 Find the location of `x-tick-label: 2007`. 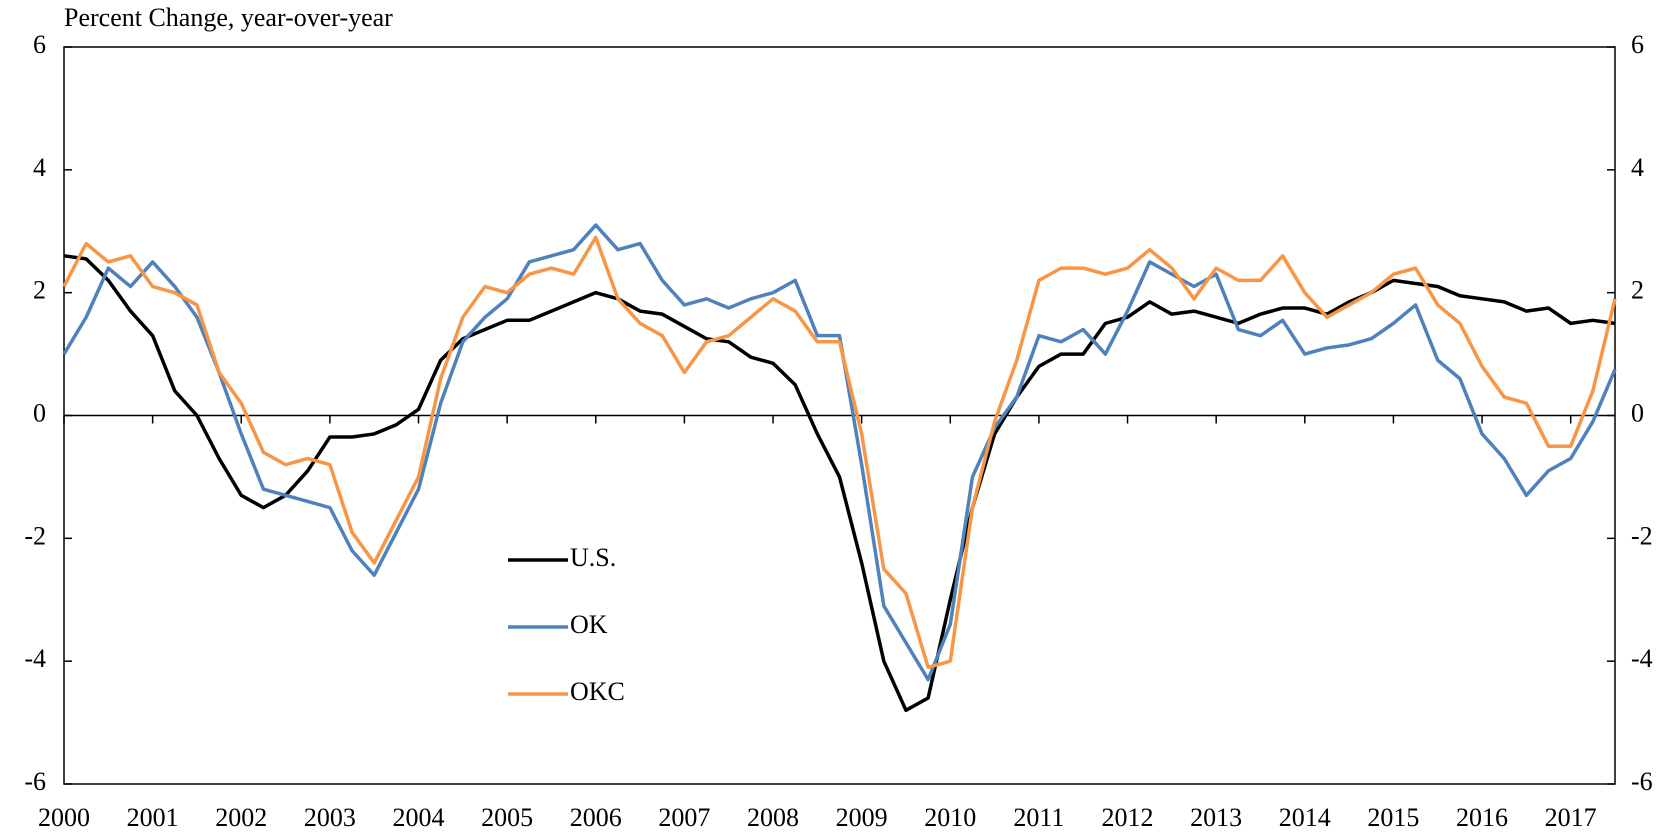

x-tick-label: 2007 is located at coordinates (684, 817).